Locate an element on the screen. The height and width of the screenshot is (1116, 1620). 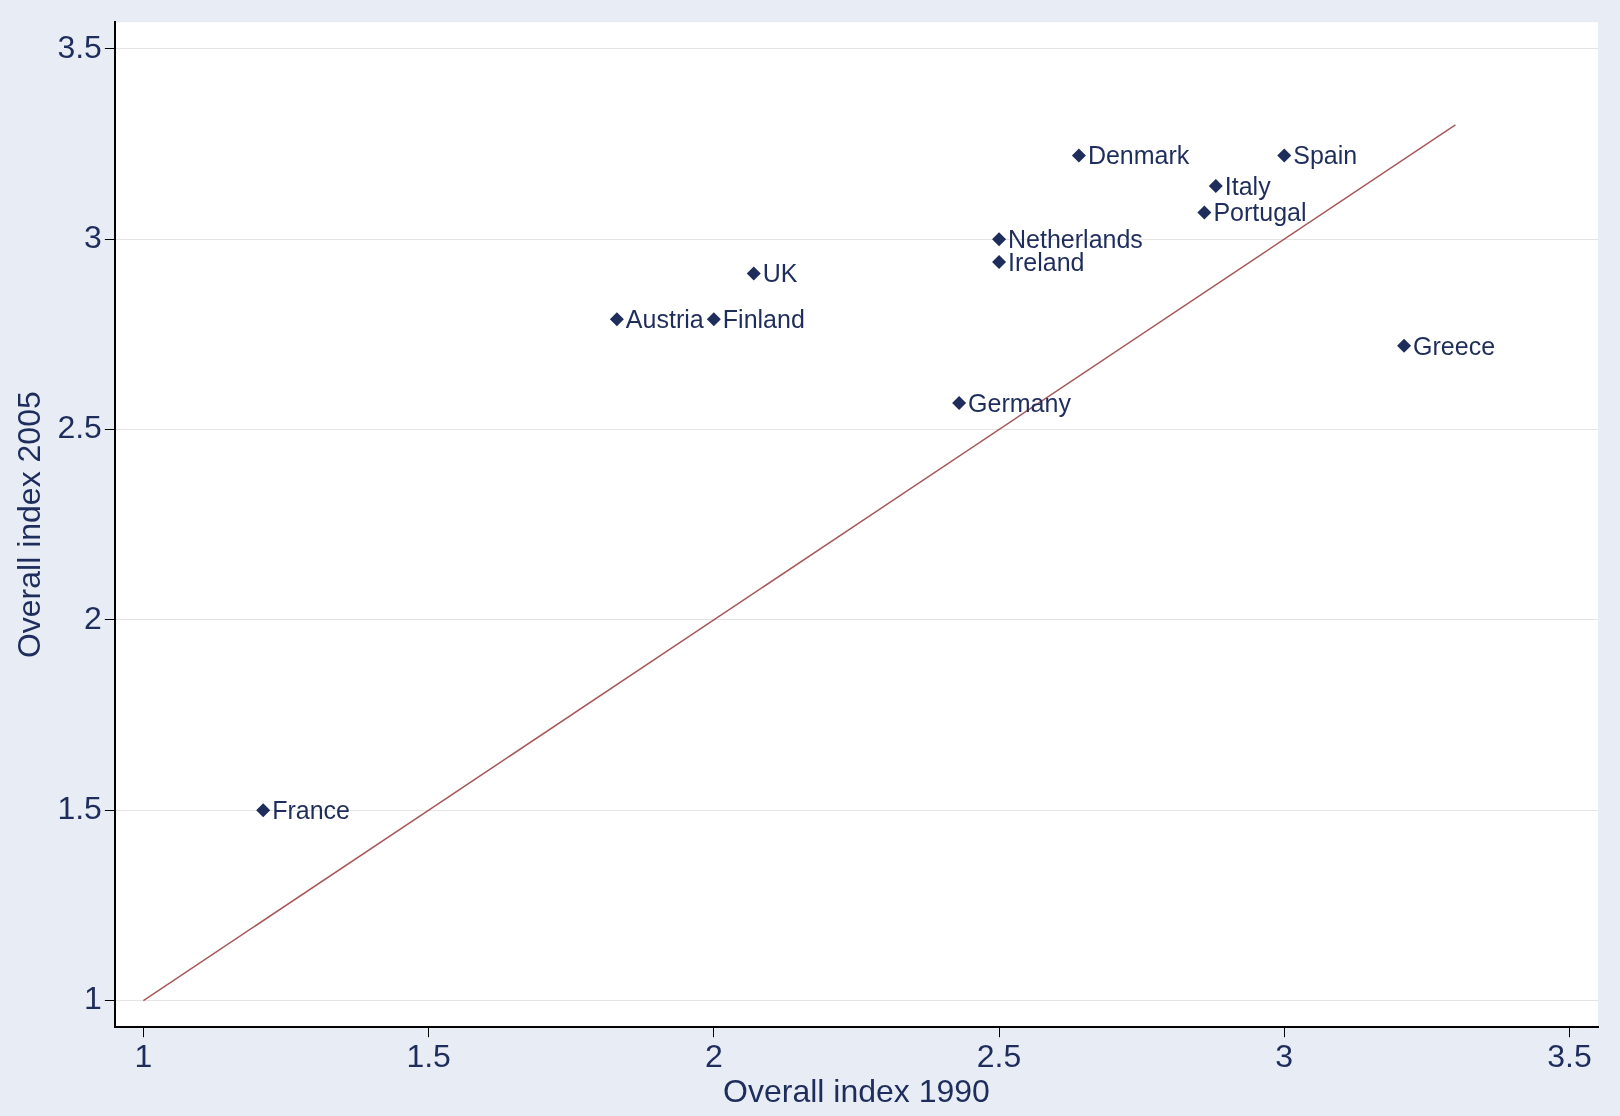
data-label: Spain is located at coordinates (1325, 155).